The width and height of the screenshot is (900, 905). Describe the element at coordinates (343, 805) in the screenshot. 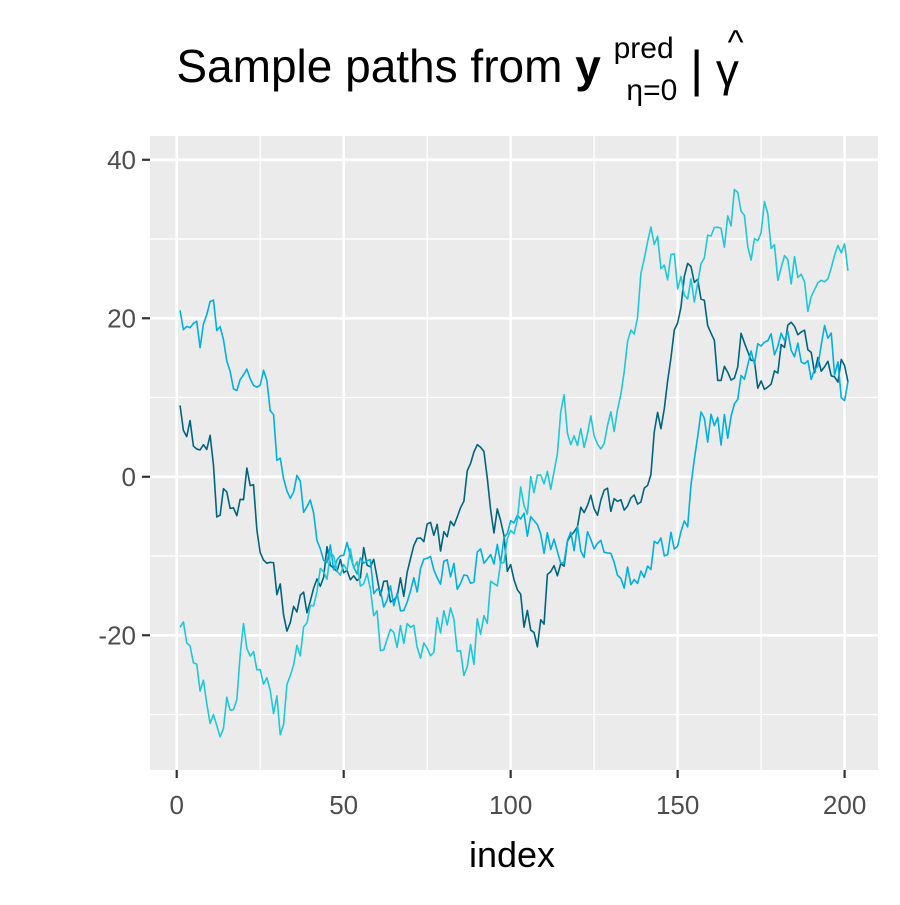

I see `x-tick-label: 50` at that location.